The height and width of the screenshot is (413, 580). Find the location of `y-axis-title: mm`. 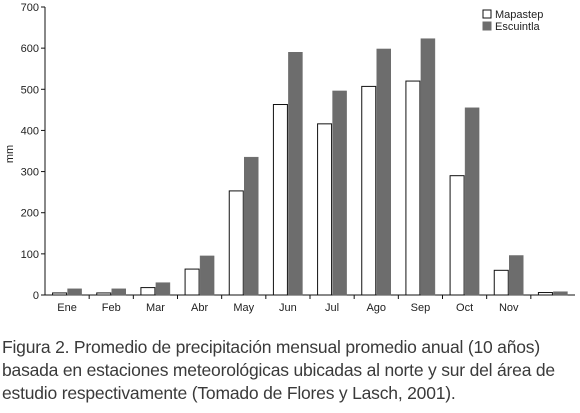

y-axis-title: mm is located at coordinates (10, 154).